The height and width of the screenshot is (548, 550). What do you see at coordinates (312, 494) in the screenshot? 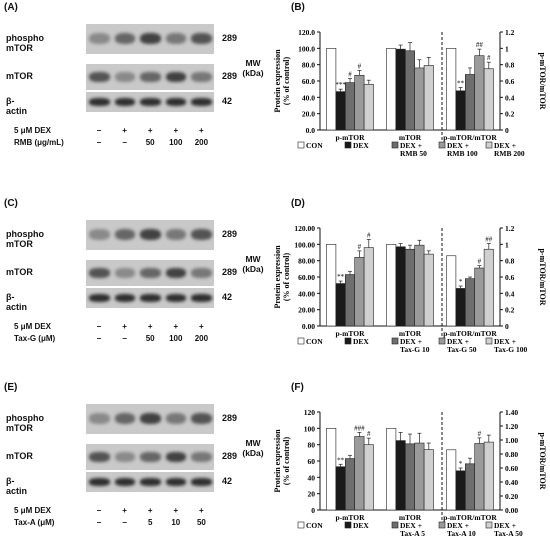
I see `y-tick-label: 20` at bounding box center [312, 494].